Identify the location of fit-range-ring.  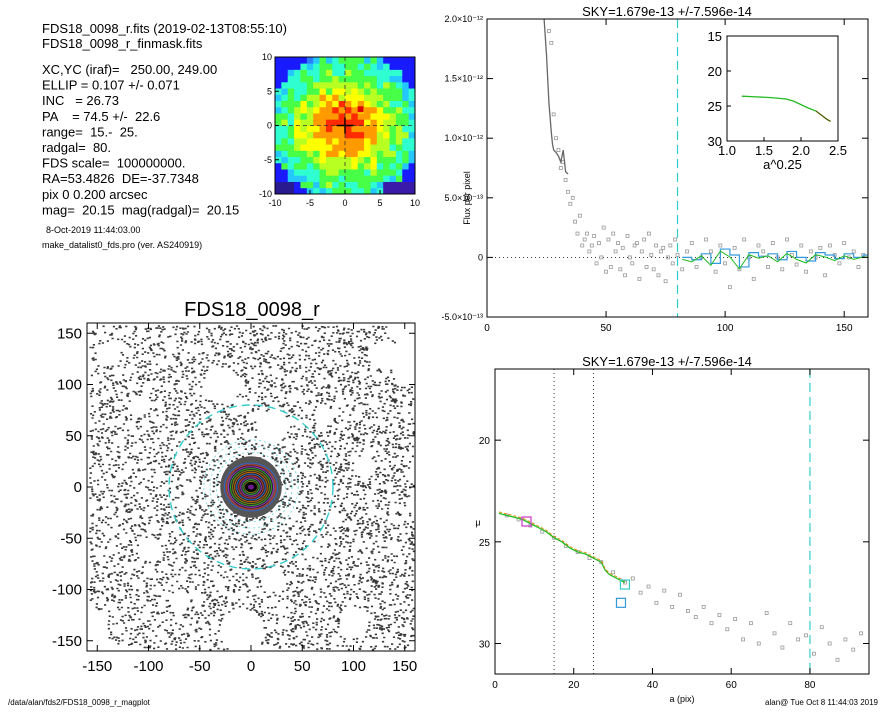
(251, 487).